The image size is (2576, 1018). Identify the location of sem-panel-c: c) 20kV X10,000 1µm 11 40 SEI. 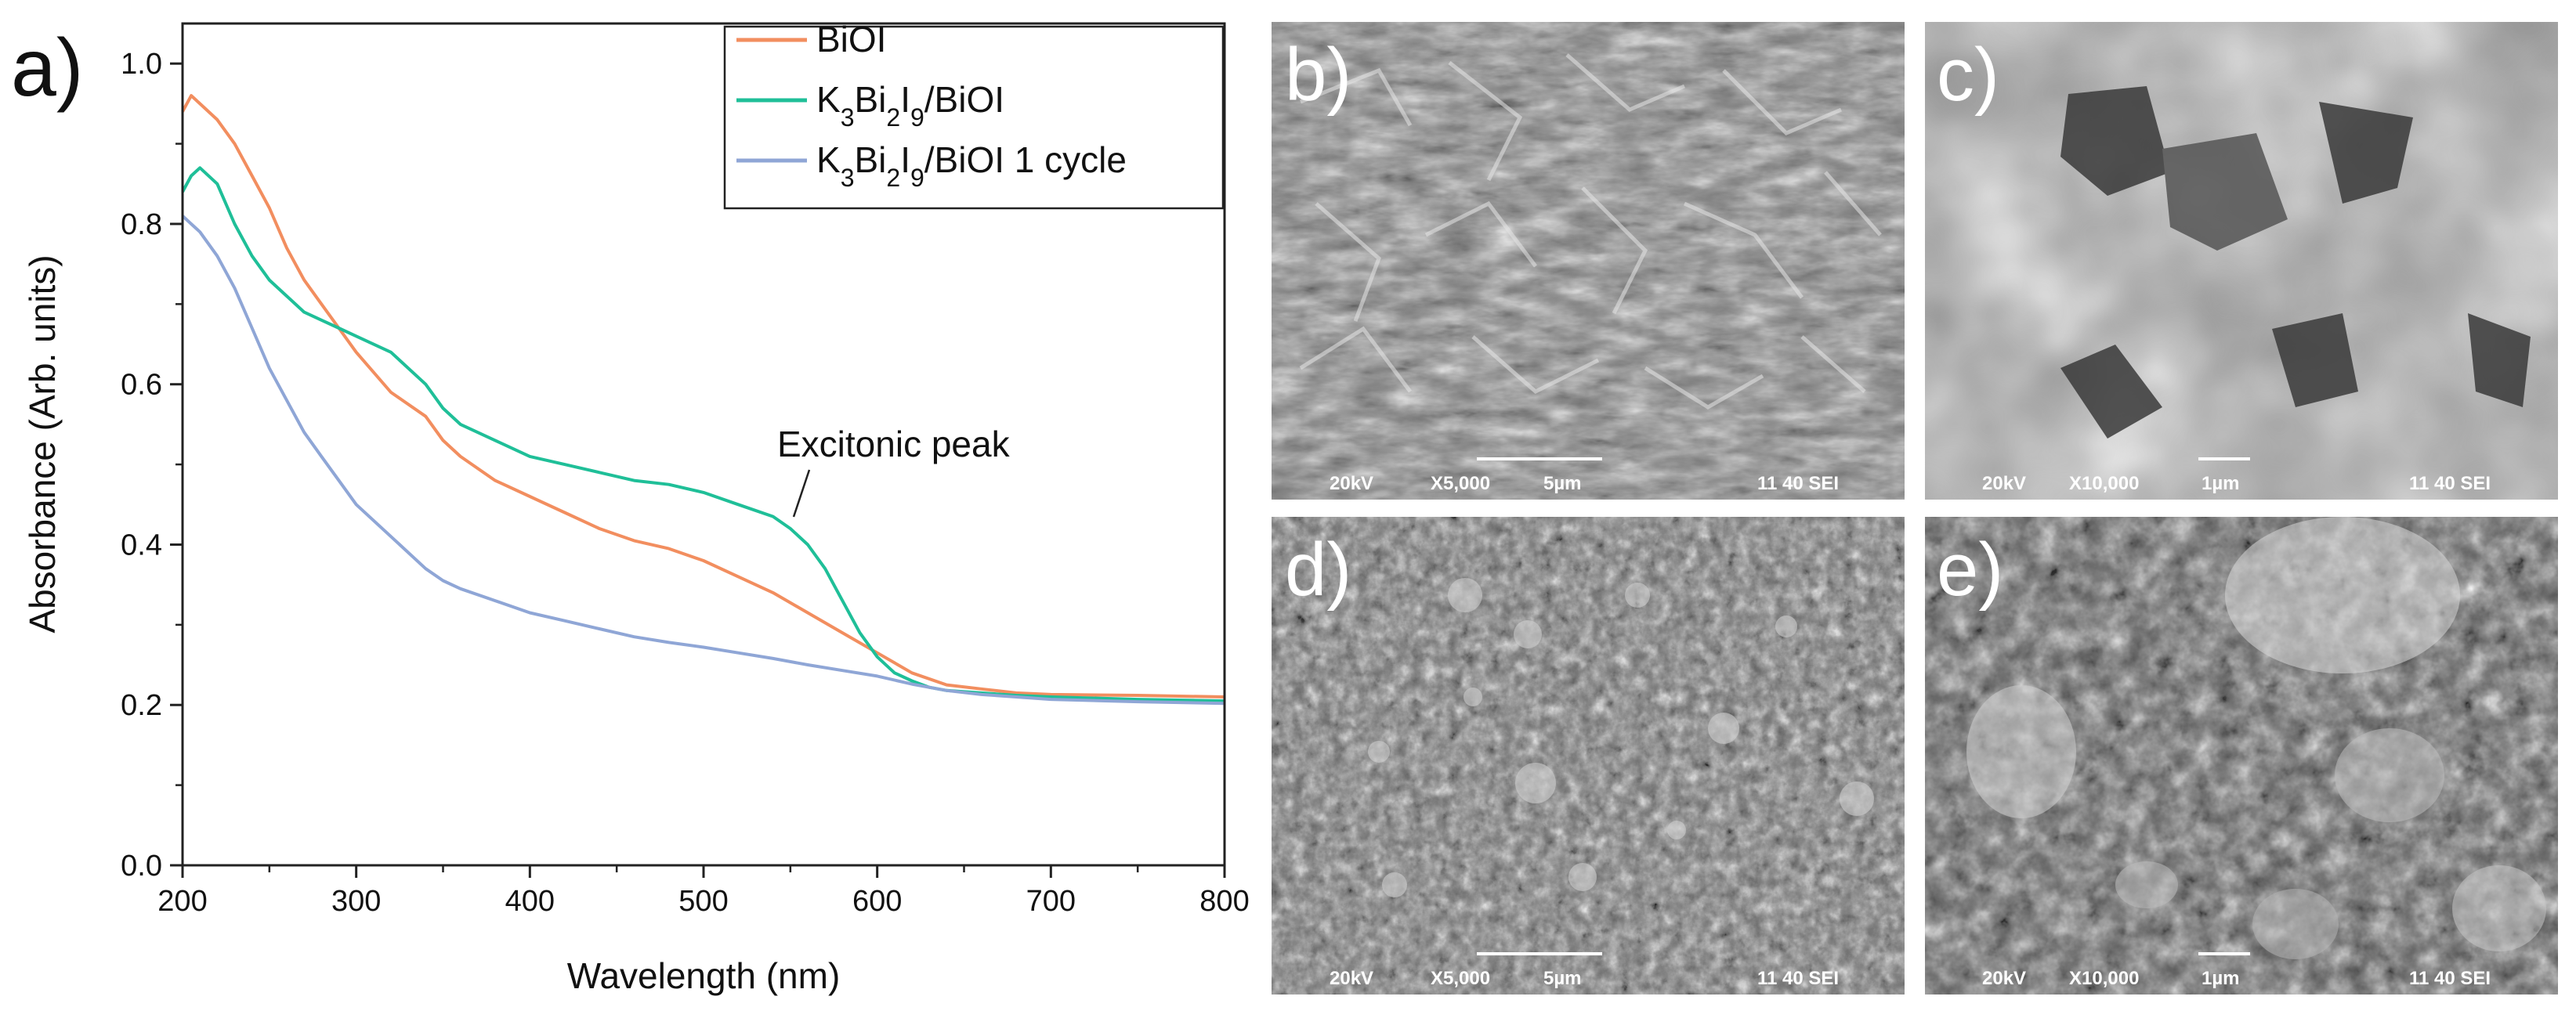
(2242, 261).